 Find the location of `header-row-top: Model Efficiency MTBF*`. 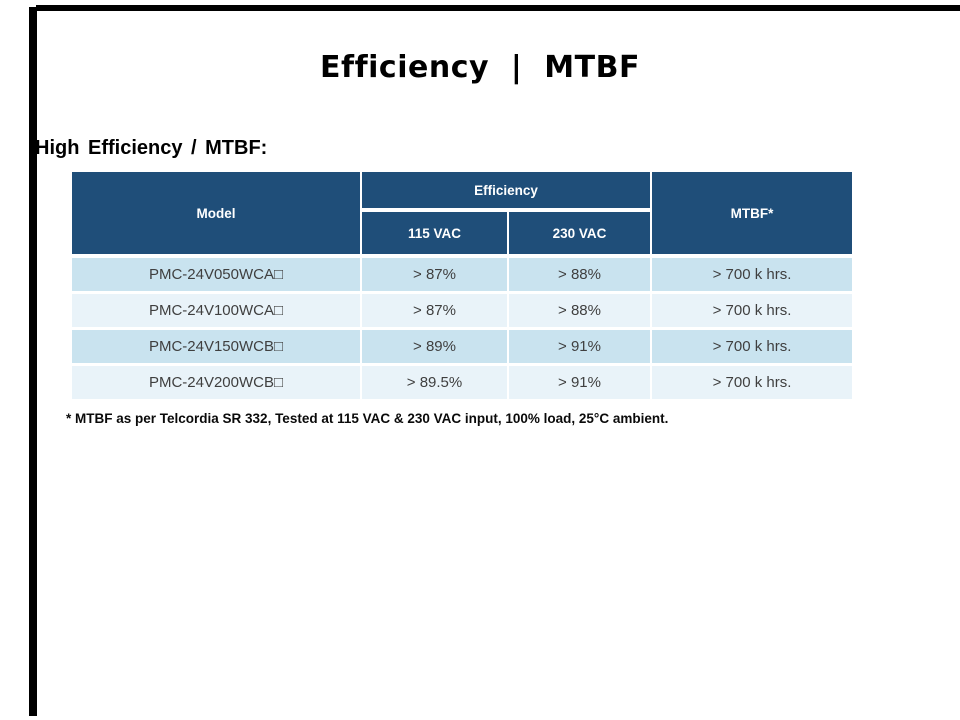

header-row-top: Model Efficiency MTBF* is located at coordinates (462, 214).